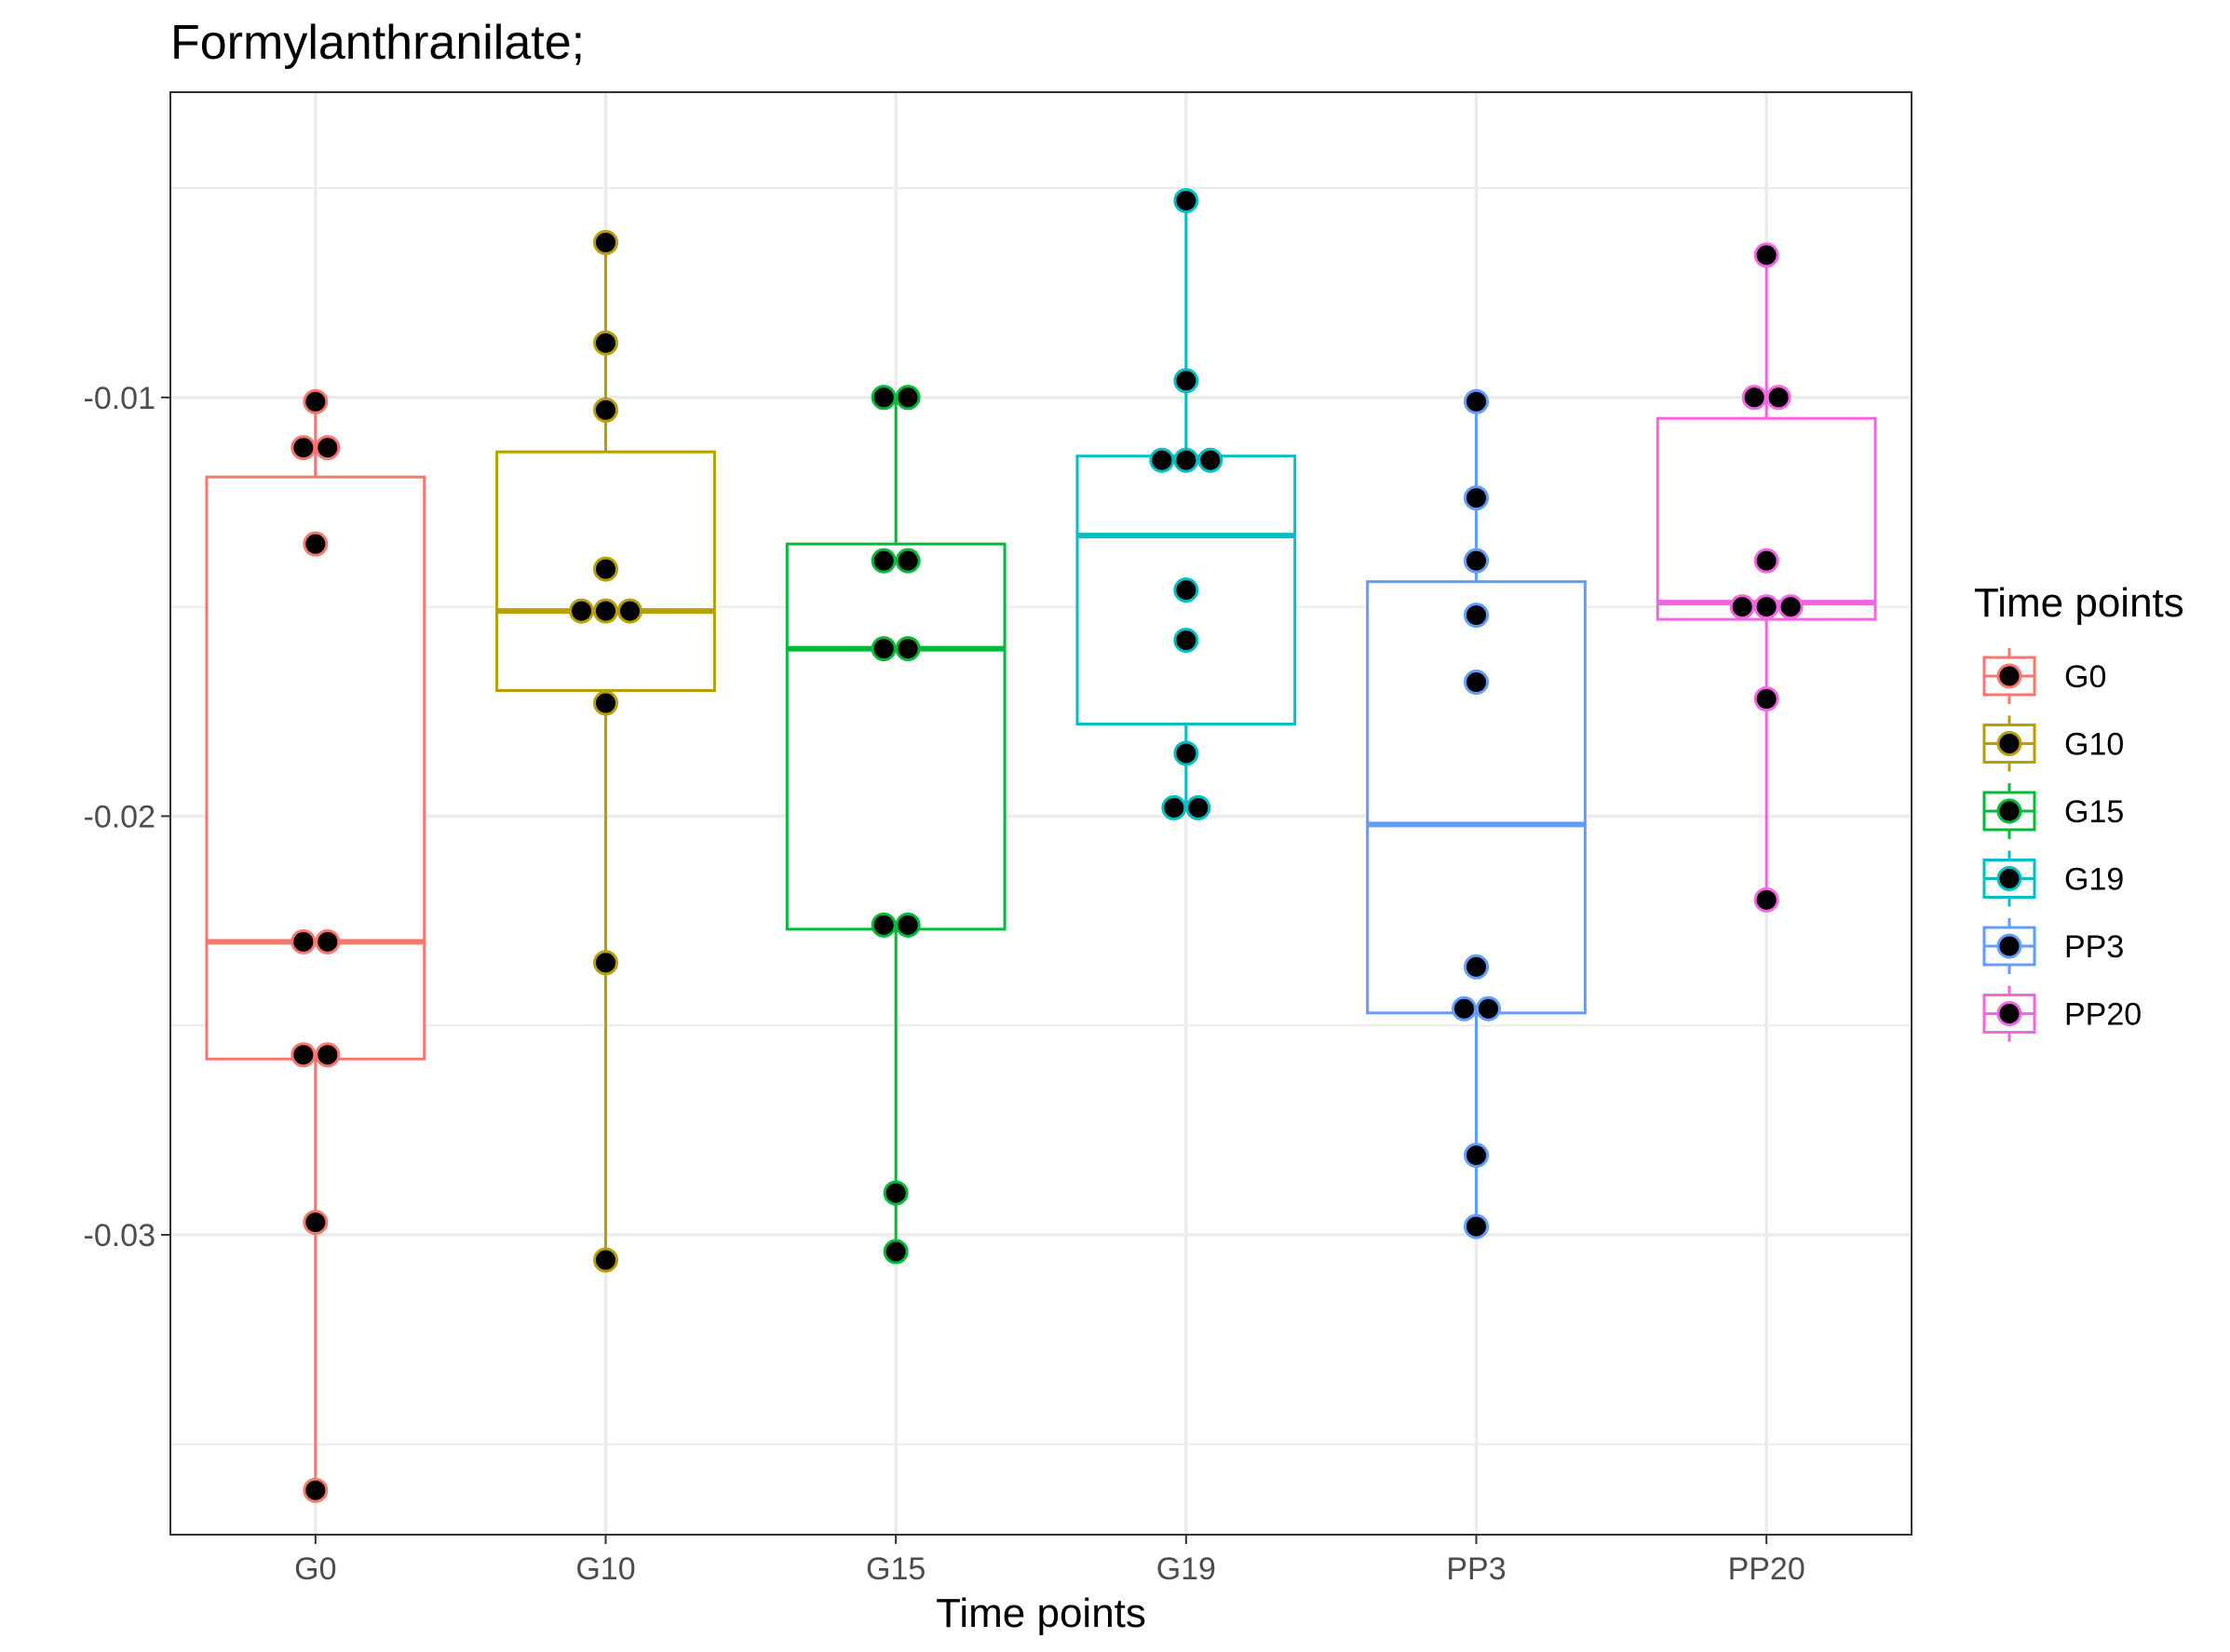 This screenshot has width=2230, height=1652. Describe the element at coordinates (2079, 603) in the screenshot. I see `legend-title: Time points` at that location.